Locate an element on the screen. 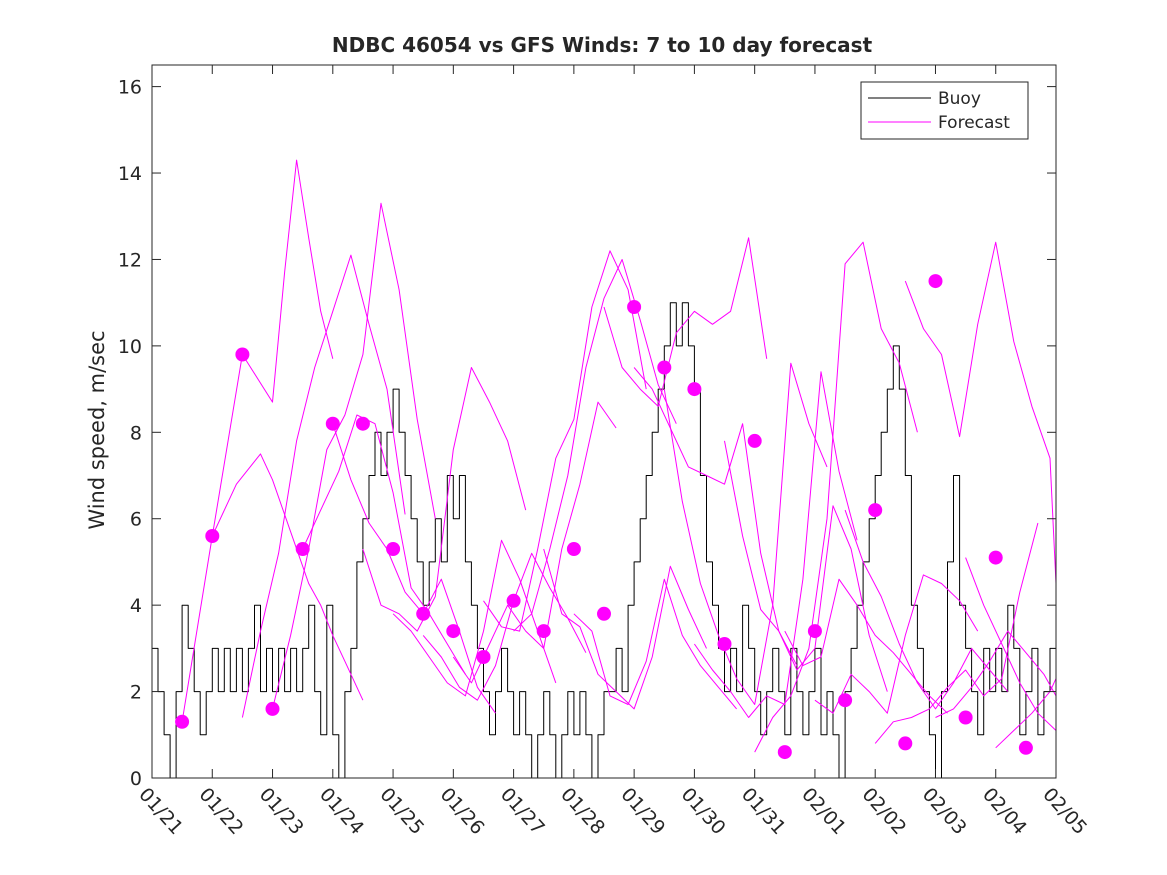 This screenshot has height=875, width=1167. y-axis-label: Wind speed, m/sec is located at coordinates (97, 429).